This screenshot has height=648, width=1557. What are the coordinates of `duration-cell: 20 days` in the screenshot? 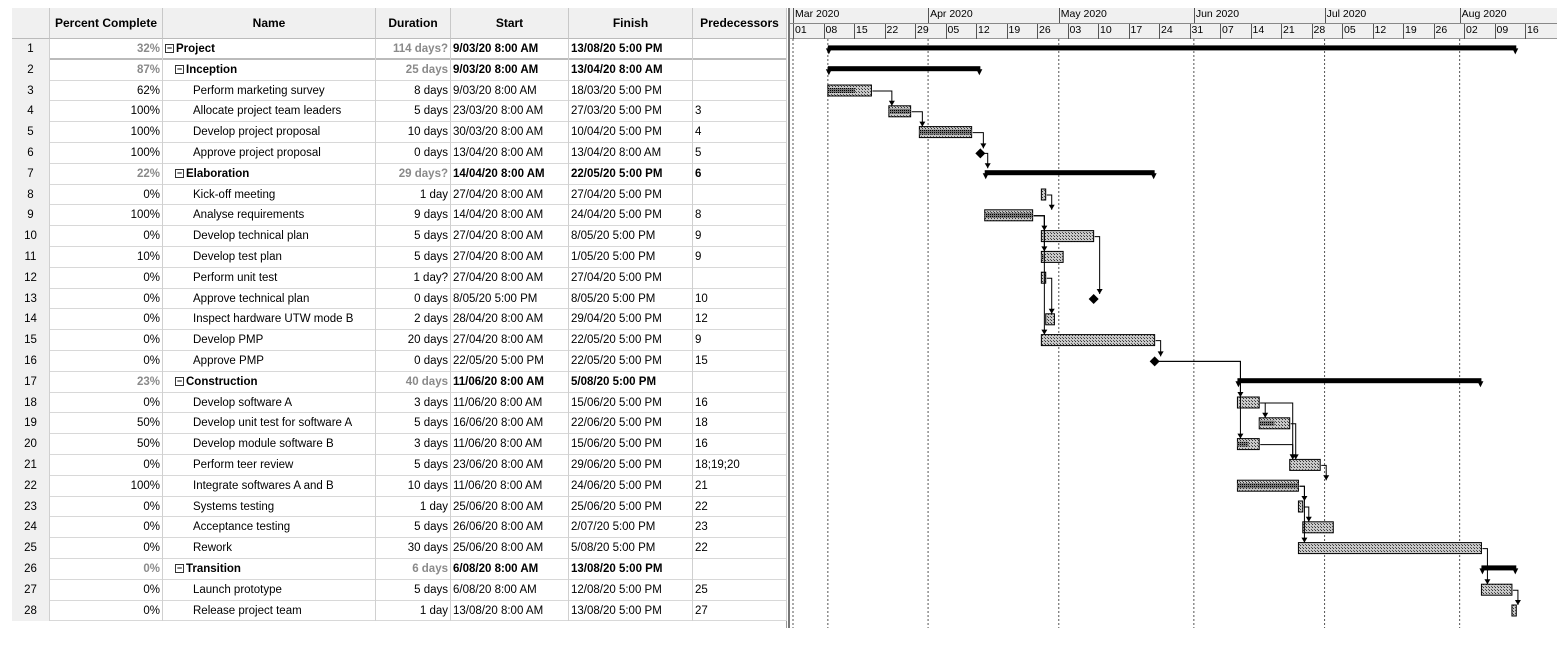 It's located at (413, 340).